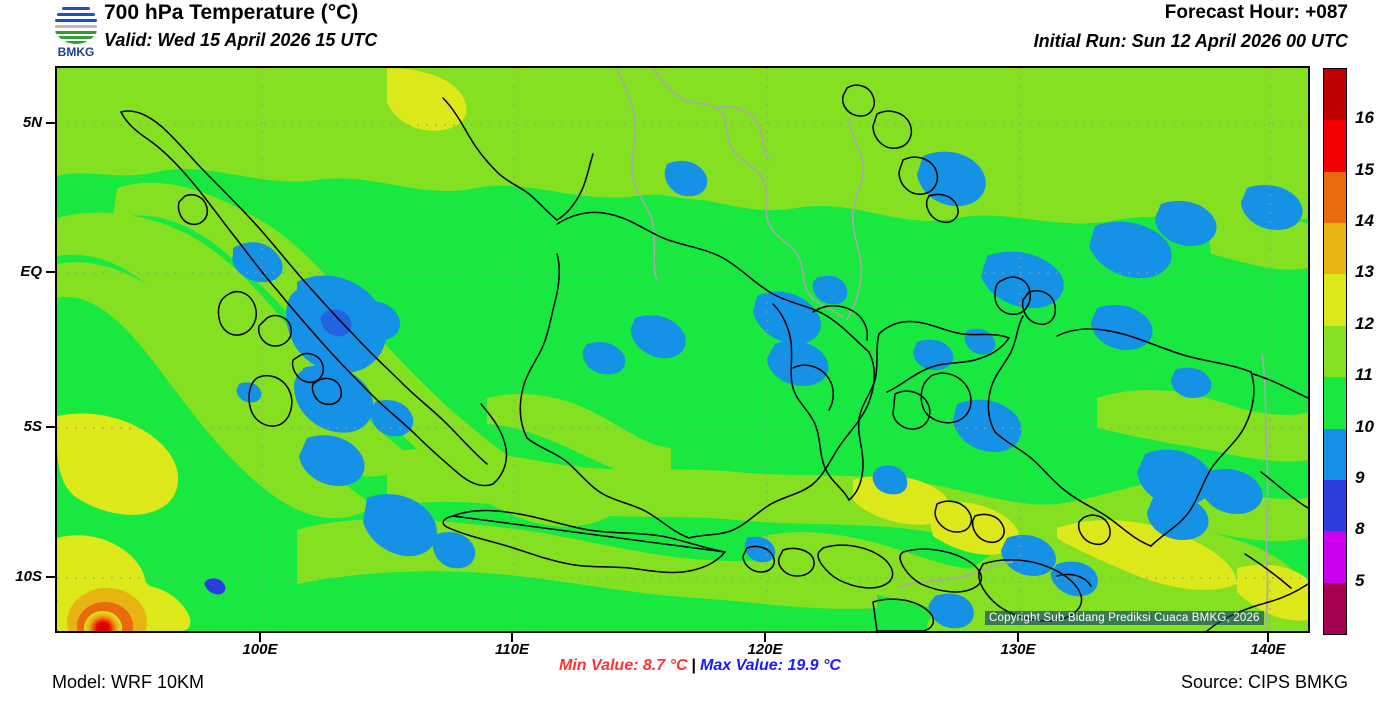  I want to click on lat-tick-5n, so click(50, 123).